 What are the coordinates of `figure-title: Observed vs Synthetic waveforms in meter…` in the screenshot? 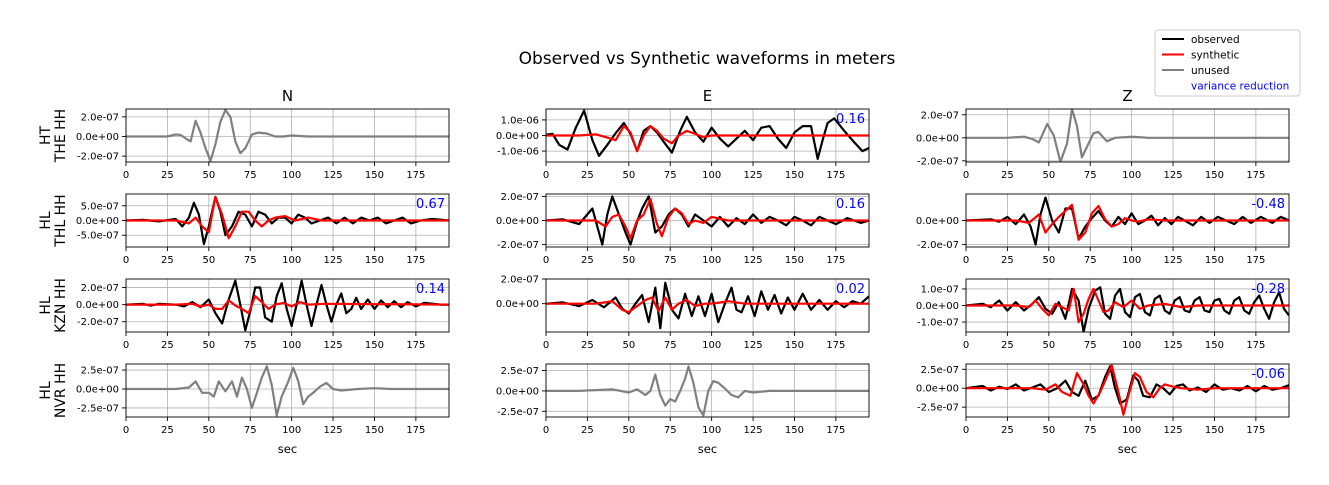 It's located at (707, 59).